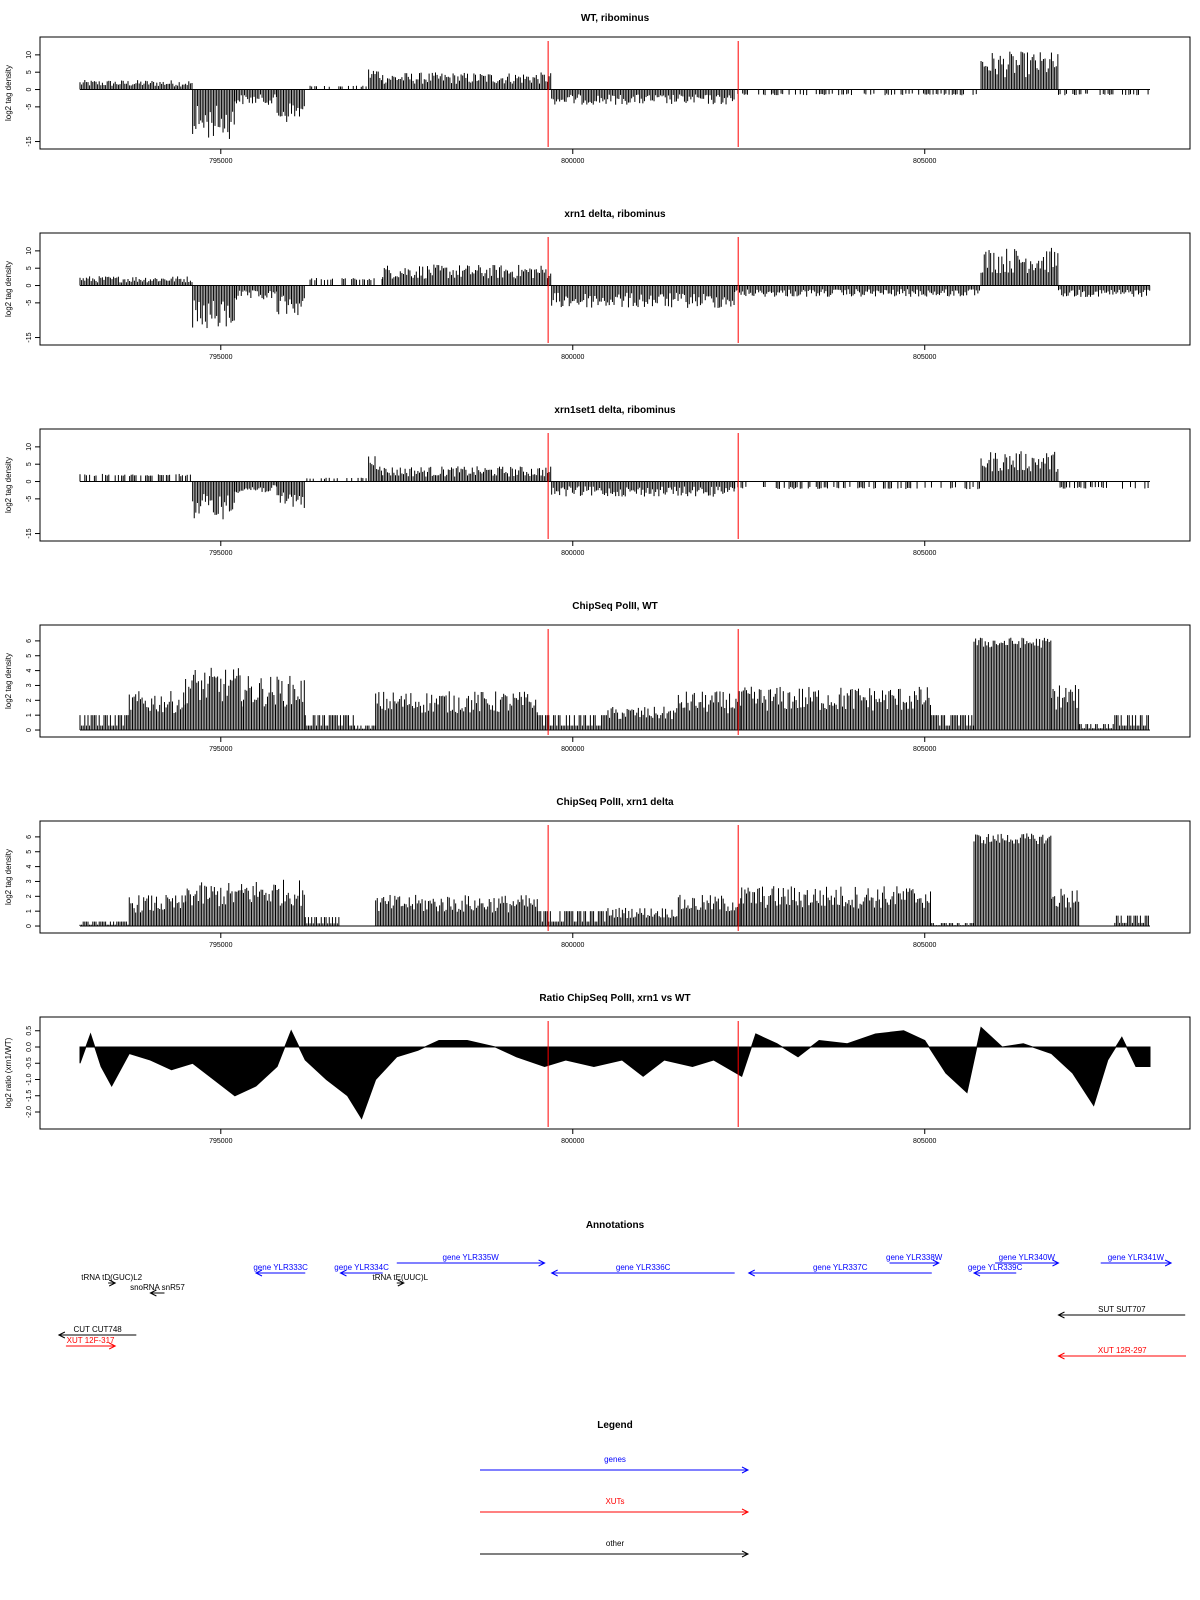 This screenshot has height=1600, width=1200. I want to click on feature-label: XUT 12R-297, so click(1122, 1350).